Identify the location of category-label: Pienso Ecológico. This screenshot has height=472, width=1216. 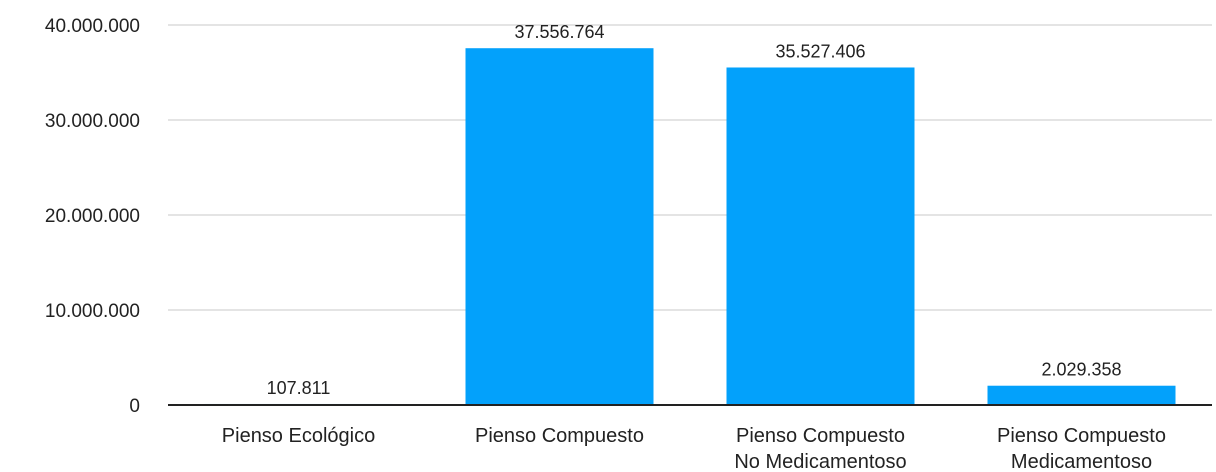
(298, 436).